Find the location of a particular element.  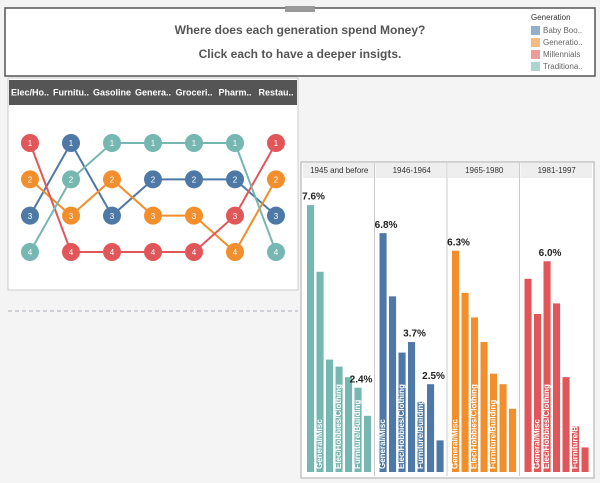

bump-header is located at coordinates (153, 92).